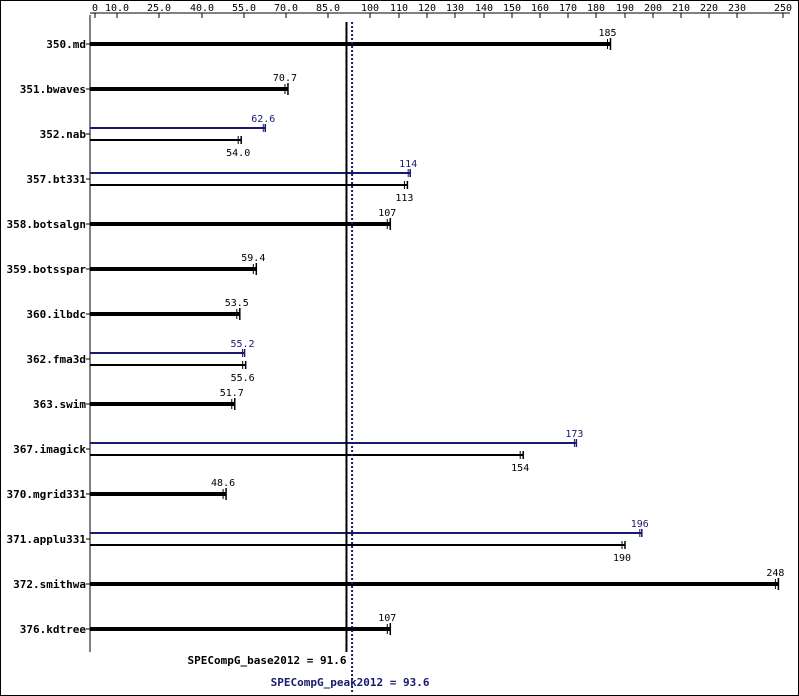 The image size is (799, 696). I want to click on x-tick-label: 120, so click(427, 8).